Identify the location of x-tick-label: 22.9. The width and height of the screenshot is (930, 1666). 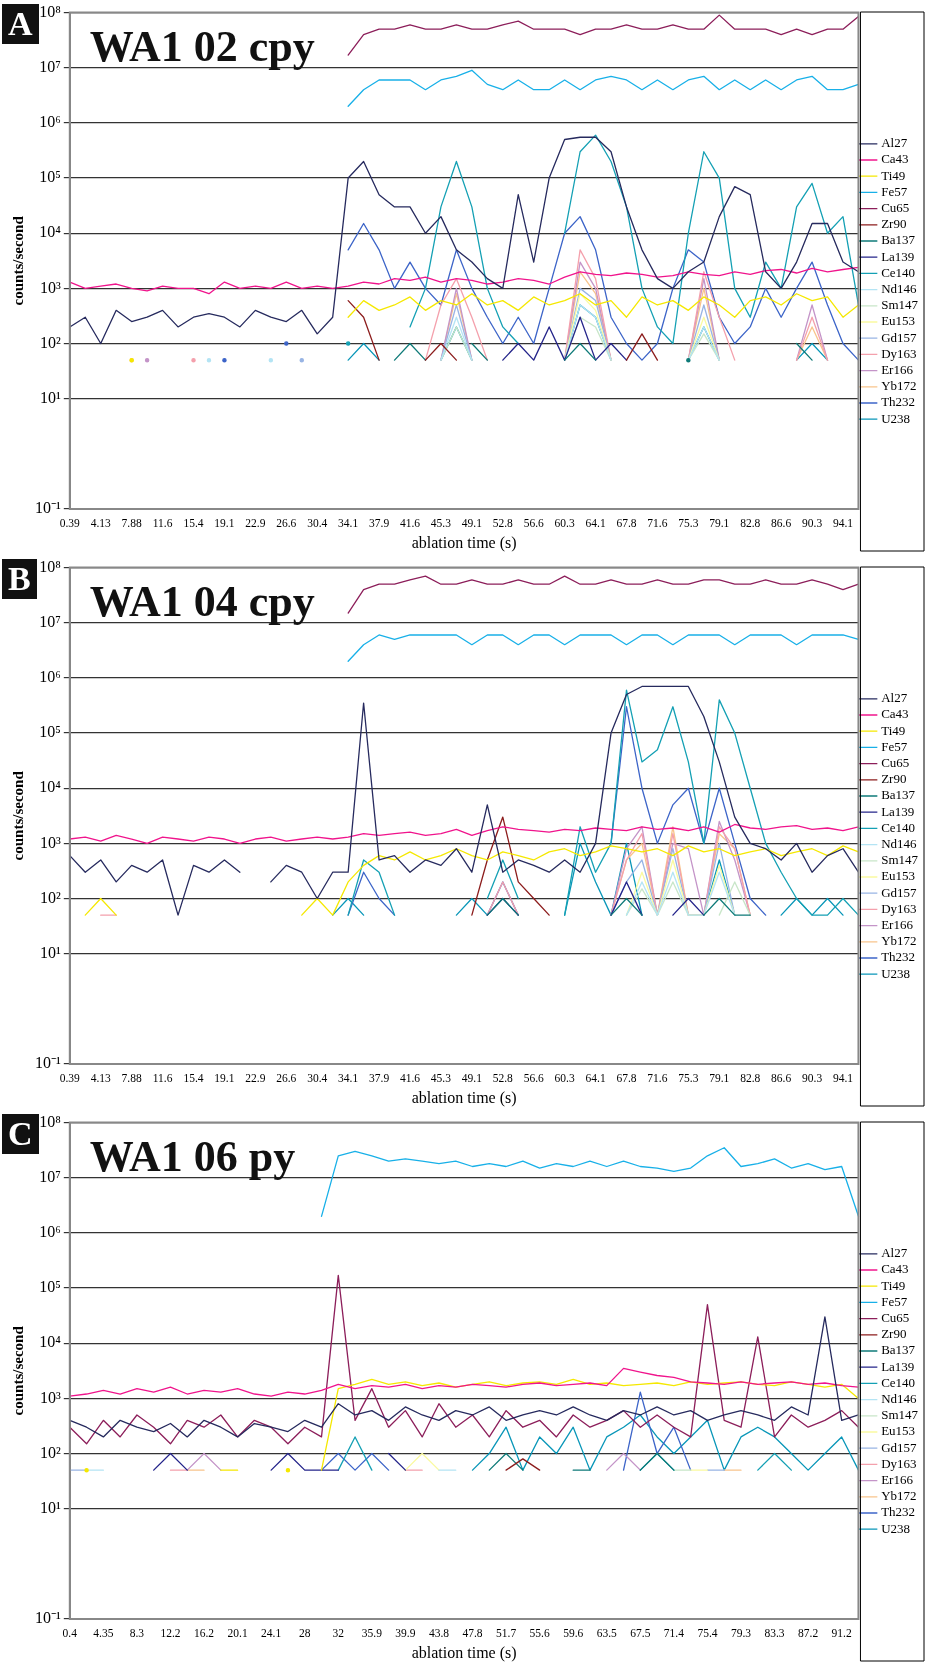
(255, 1077).